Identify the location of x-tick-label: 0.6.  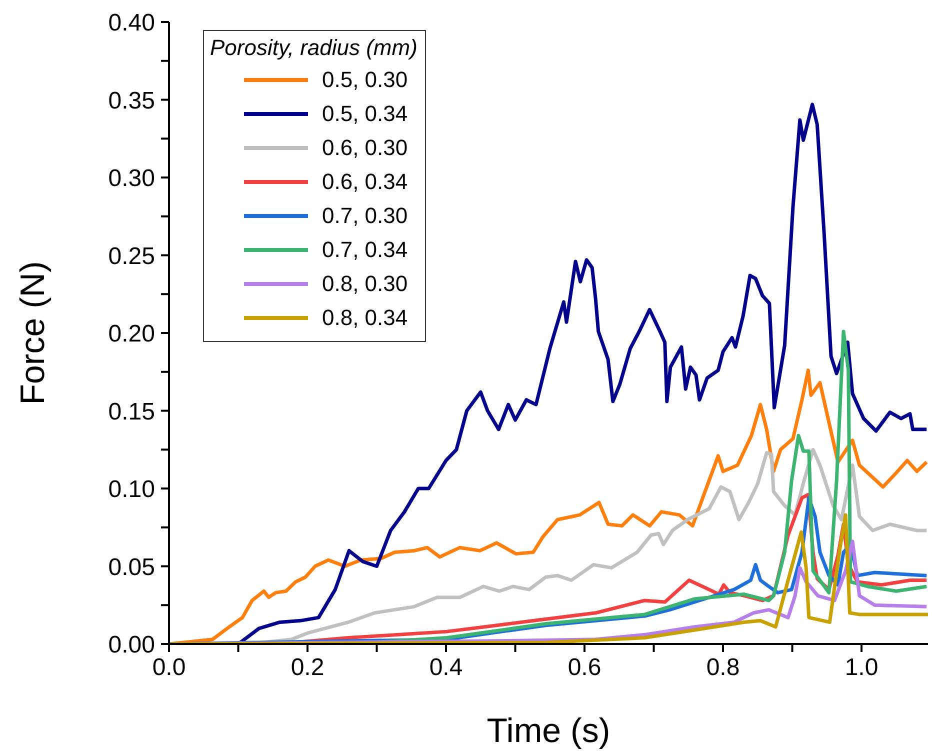
(585, 668).